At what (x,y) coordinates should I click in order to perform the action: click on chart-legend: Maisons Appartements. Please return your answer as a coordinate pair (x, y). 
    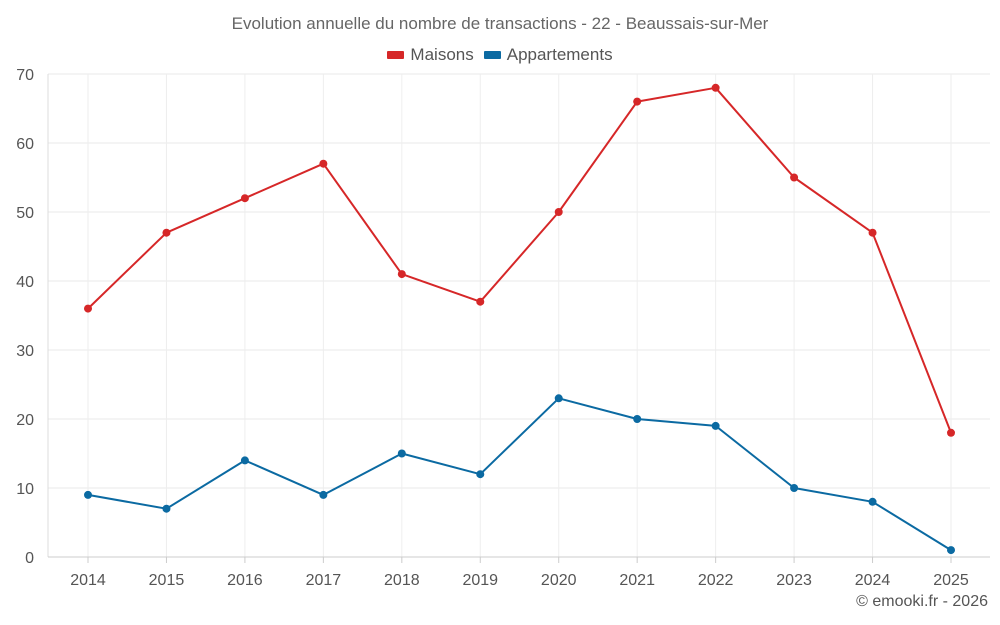
    Looking at the image, I should click on (500, 55).